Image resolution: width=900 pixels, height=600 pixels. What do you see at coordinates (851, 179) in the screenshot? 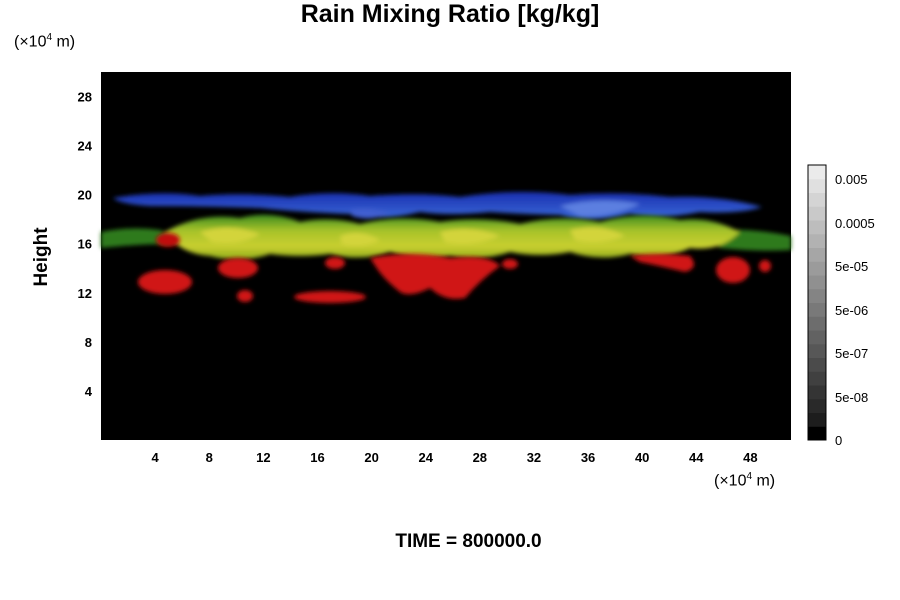
I see `colorbar-tick-label: 0.005` at bounding box center [851, 179].